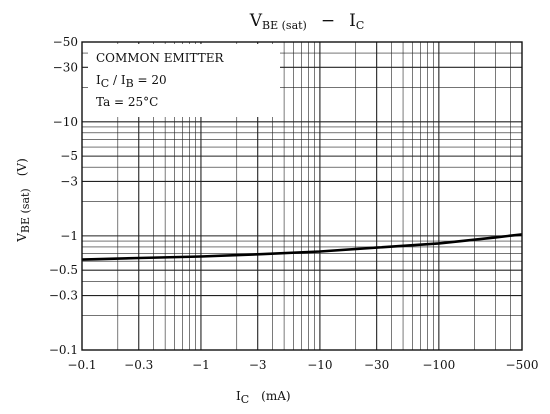 This screenshot has width=550, height=414. What do you see at coordinates (25, 210) in the screenshot?
I see `y-label-sub: BE (sat)` at bounding box center [25, 210].